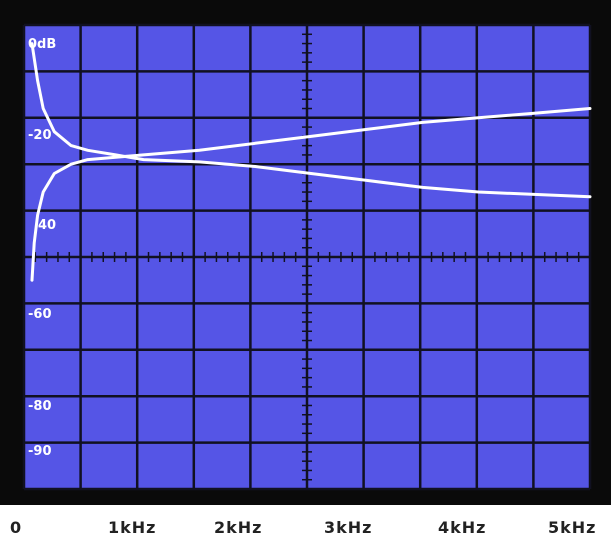 The image size is (611, 544). I want to click on y-tick-label: -80, so click(40, 406).